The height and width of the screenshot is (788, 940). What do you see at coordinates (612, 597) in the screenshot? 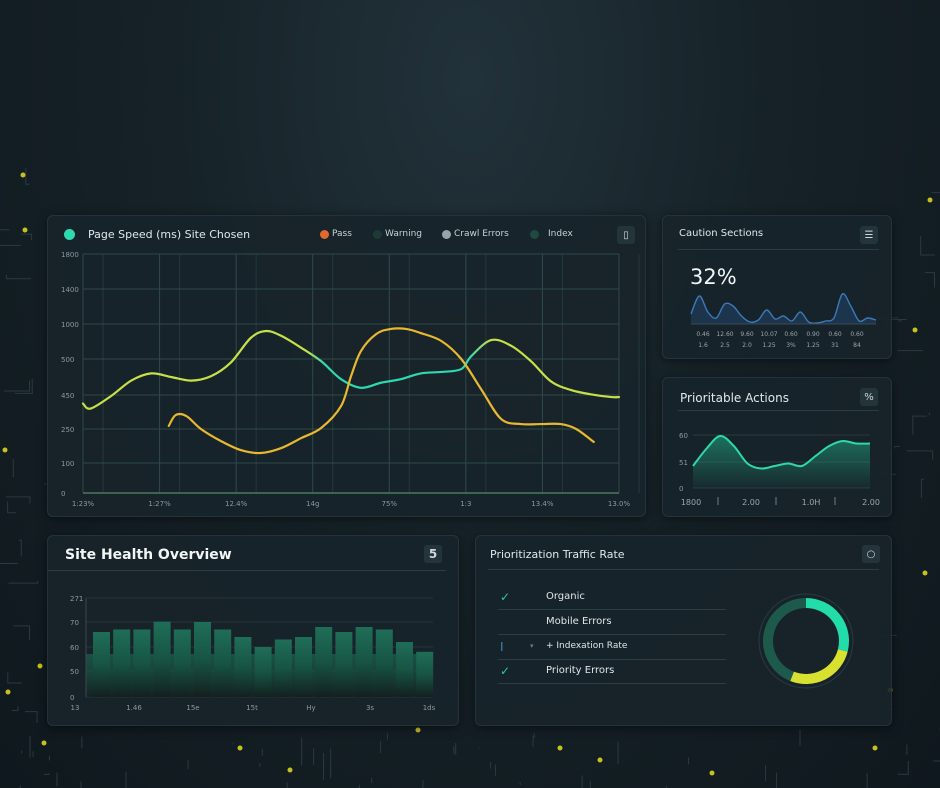
I see `traffic-item-organic: ✓ Organic` at bounding box center [612, 597].